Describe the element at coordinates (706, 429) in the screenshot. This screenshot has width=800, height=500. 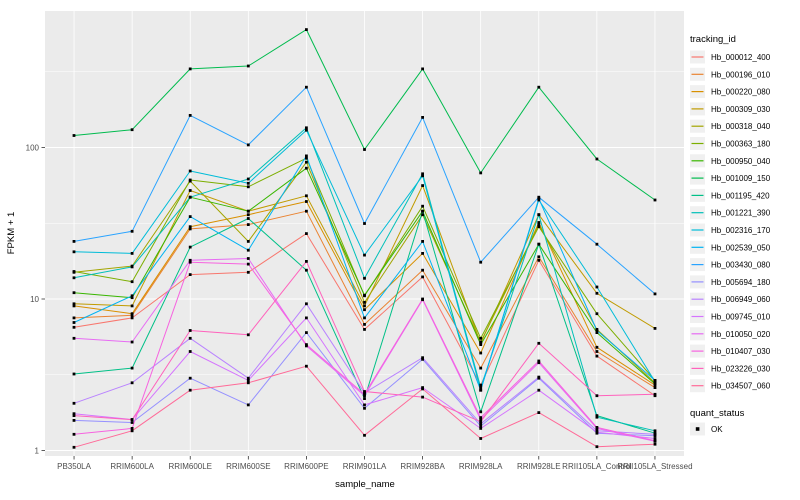
I see `legend-item-quant-status: OK` at that location.